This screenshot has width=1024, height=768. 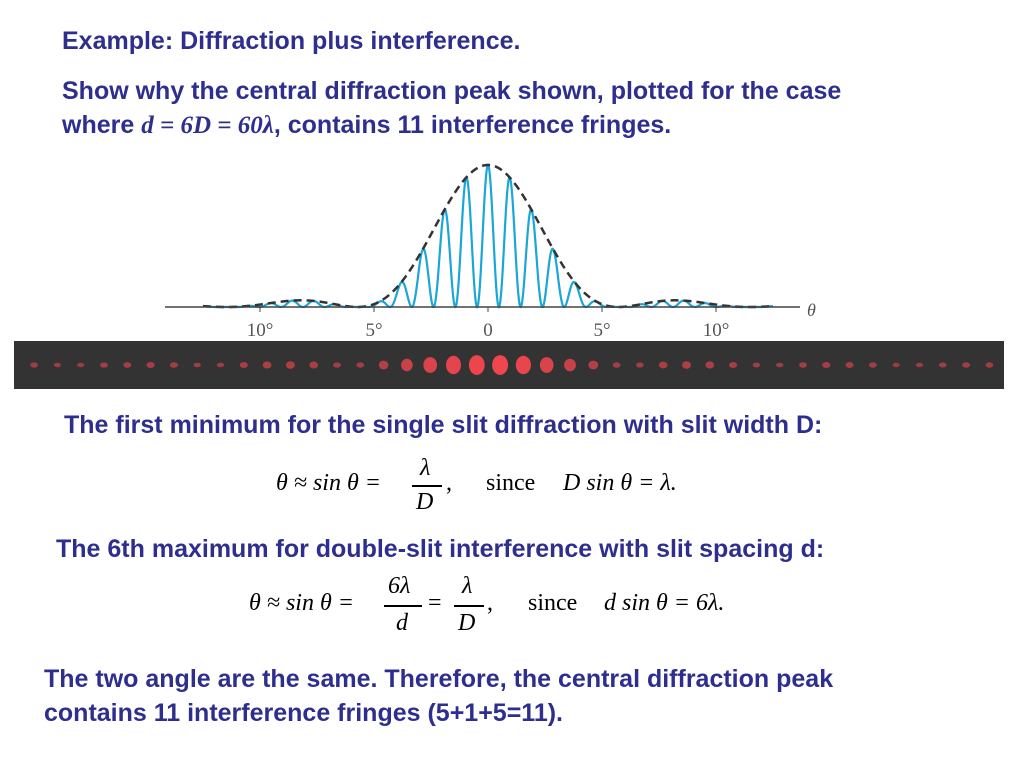 What do you see at coordinates (102, 125) in the screenshot?
I see `problem-line-2-prefix: where` at bounding box center [102, 125].